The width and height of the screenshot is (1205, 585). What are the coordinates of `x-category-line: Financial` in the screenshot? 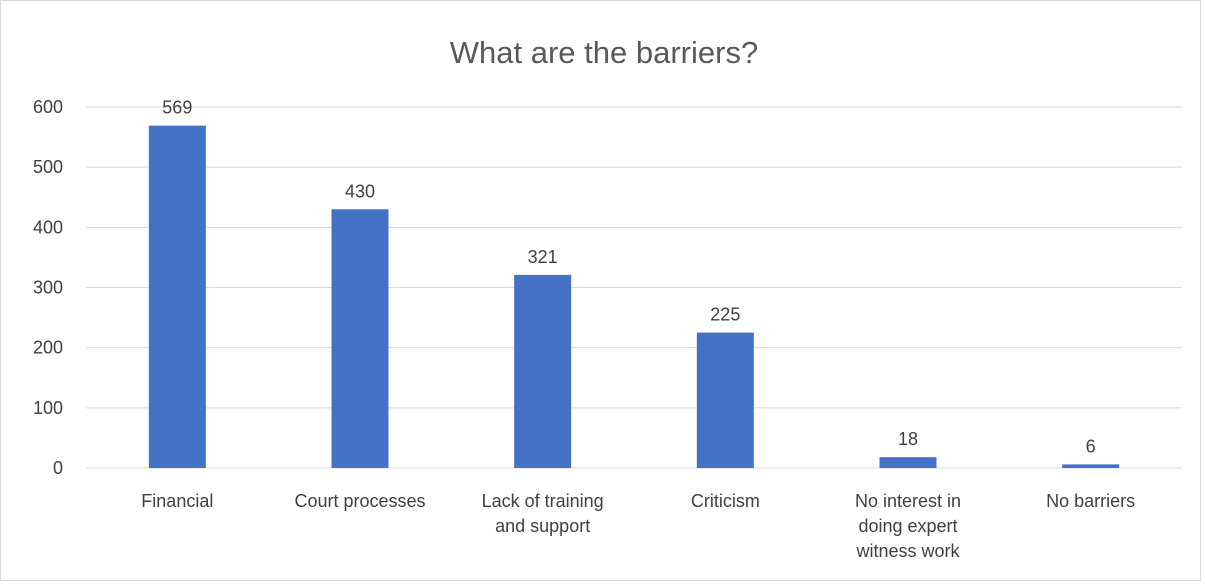 It's located at (177, 501).